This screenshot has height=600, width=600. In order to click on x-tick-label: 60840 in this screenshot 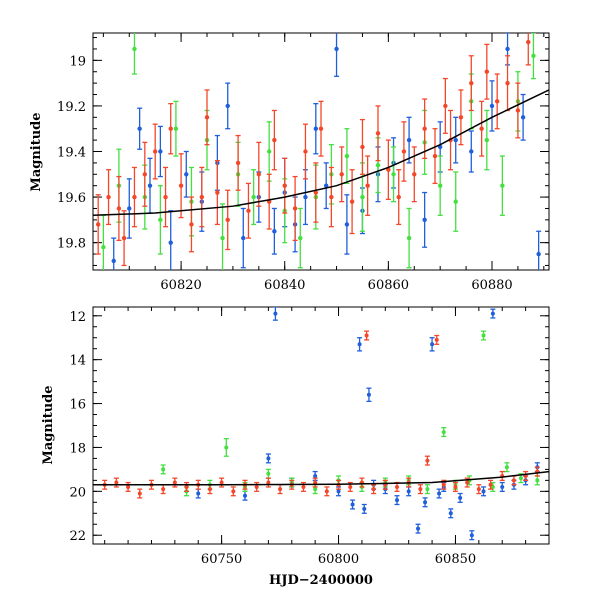, I will do `click(284, 285)`.